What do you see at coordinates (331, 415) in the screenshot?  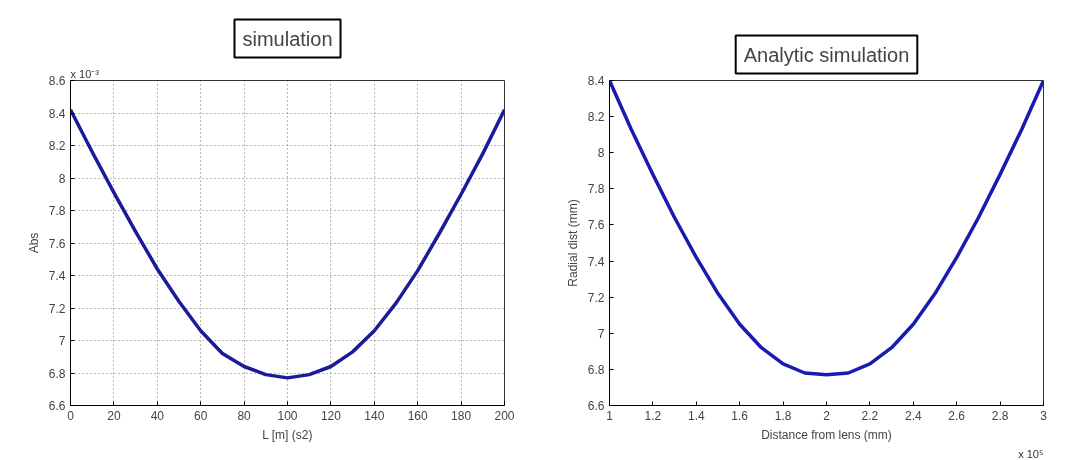 I see `x-tick-label: 120` at bounding box center [331, 415].